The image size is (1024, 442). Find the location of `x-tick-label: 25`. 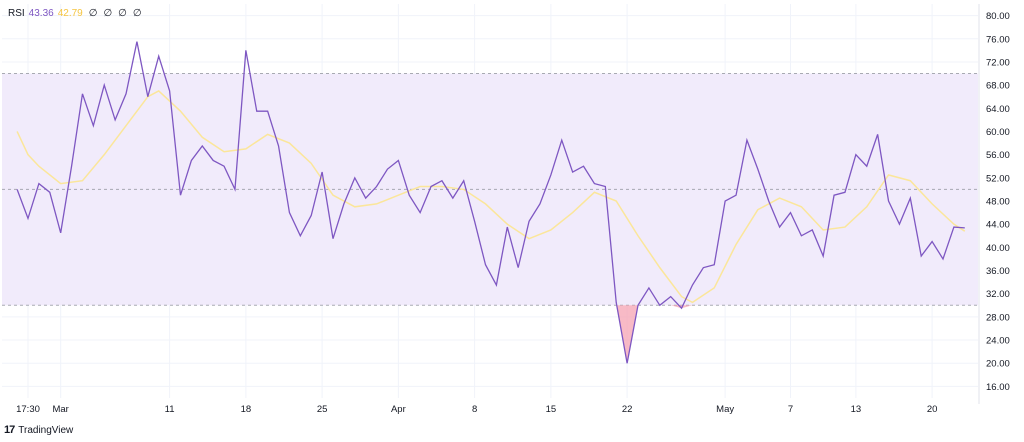

x-tick-label: 25 is located at coordinates (322, 409).